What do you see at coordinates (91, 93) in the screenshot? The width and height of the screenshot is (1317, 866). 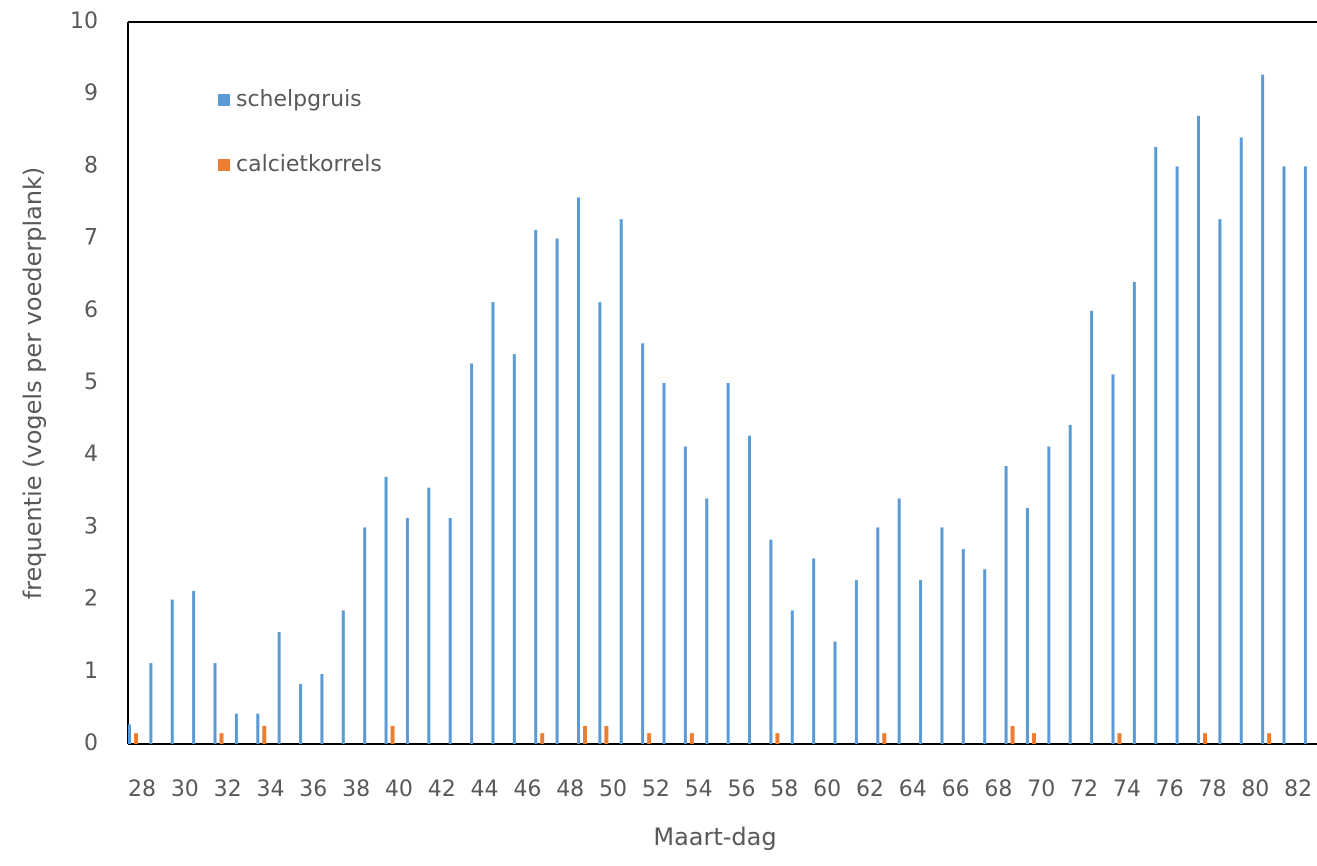 I see `y-tick-label: 9` at bounding box center [91, 93].